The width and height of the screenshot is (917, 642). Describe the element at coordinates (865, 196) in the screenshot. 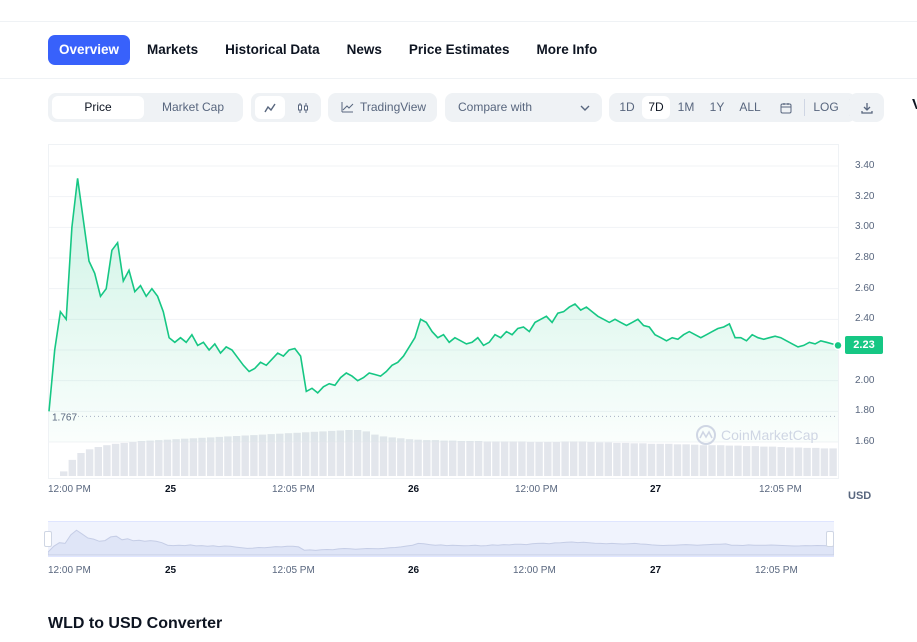

I see `y-tick-label: 3.20` at that location.